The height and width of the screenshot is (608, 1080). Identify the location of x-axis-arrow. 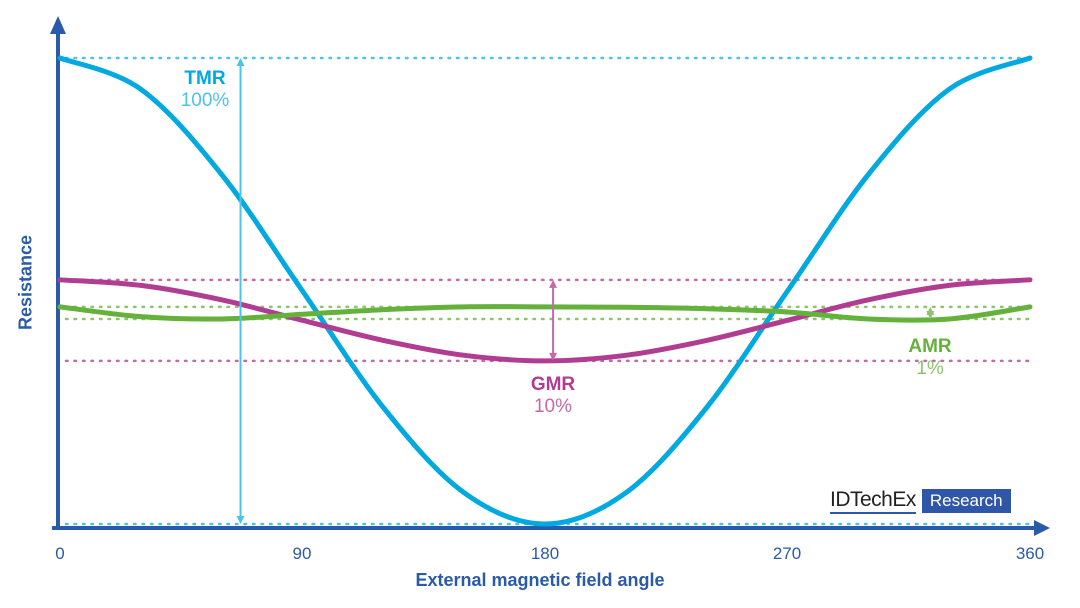
(1042, 528).